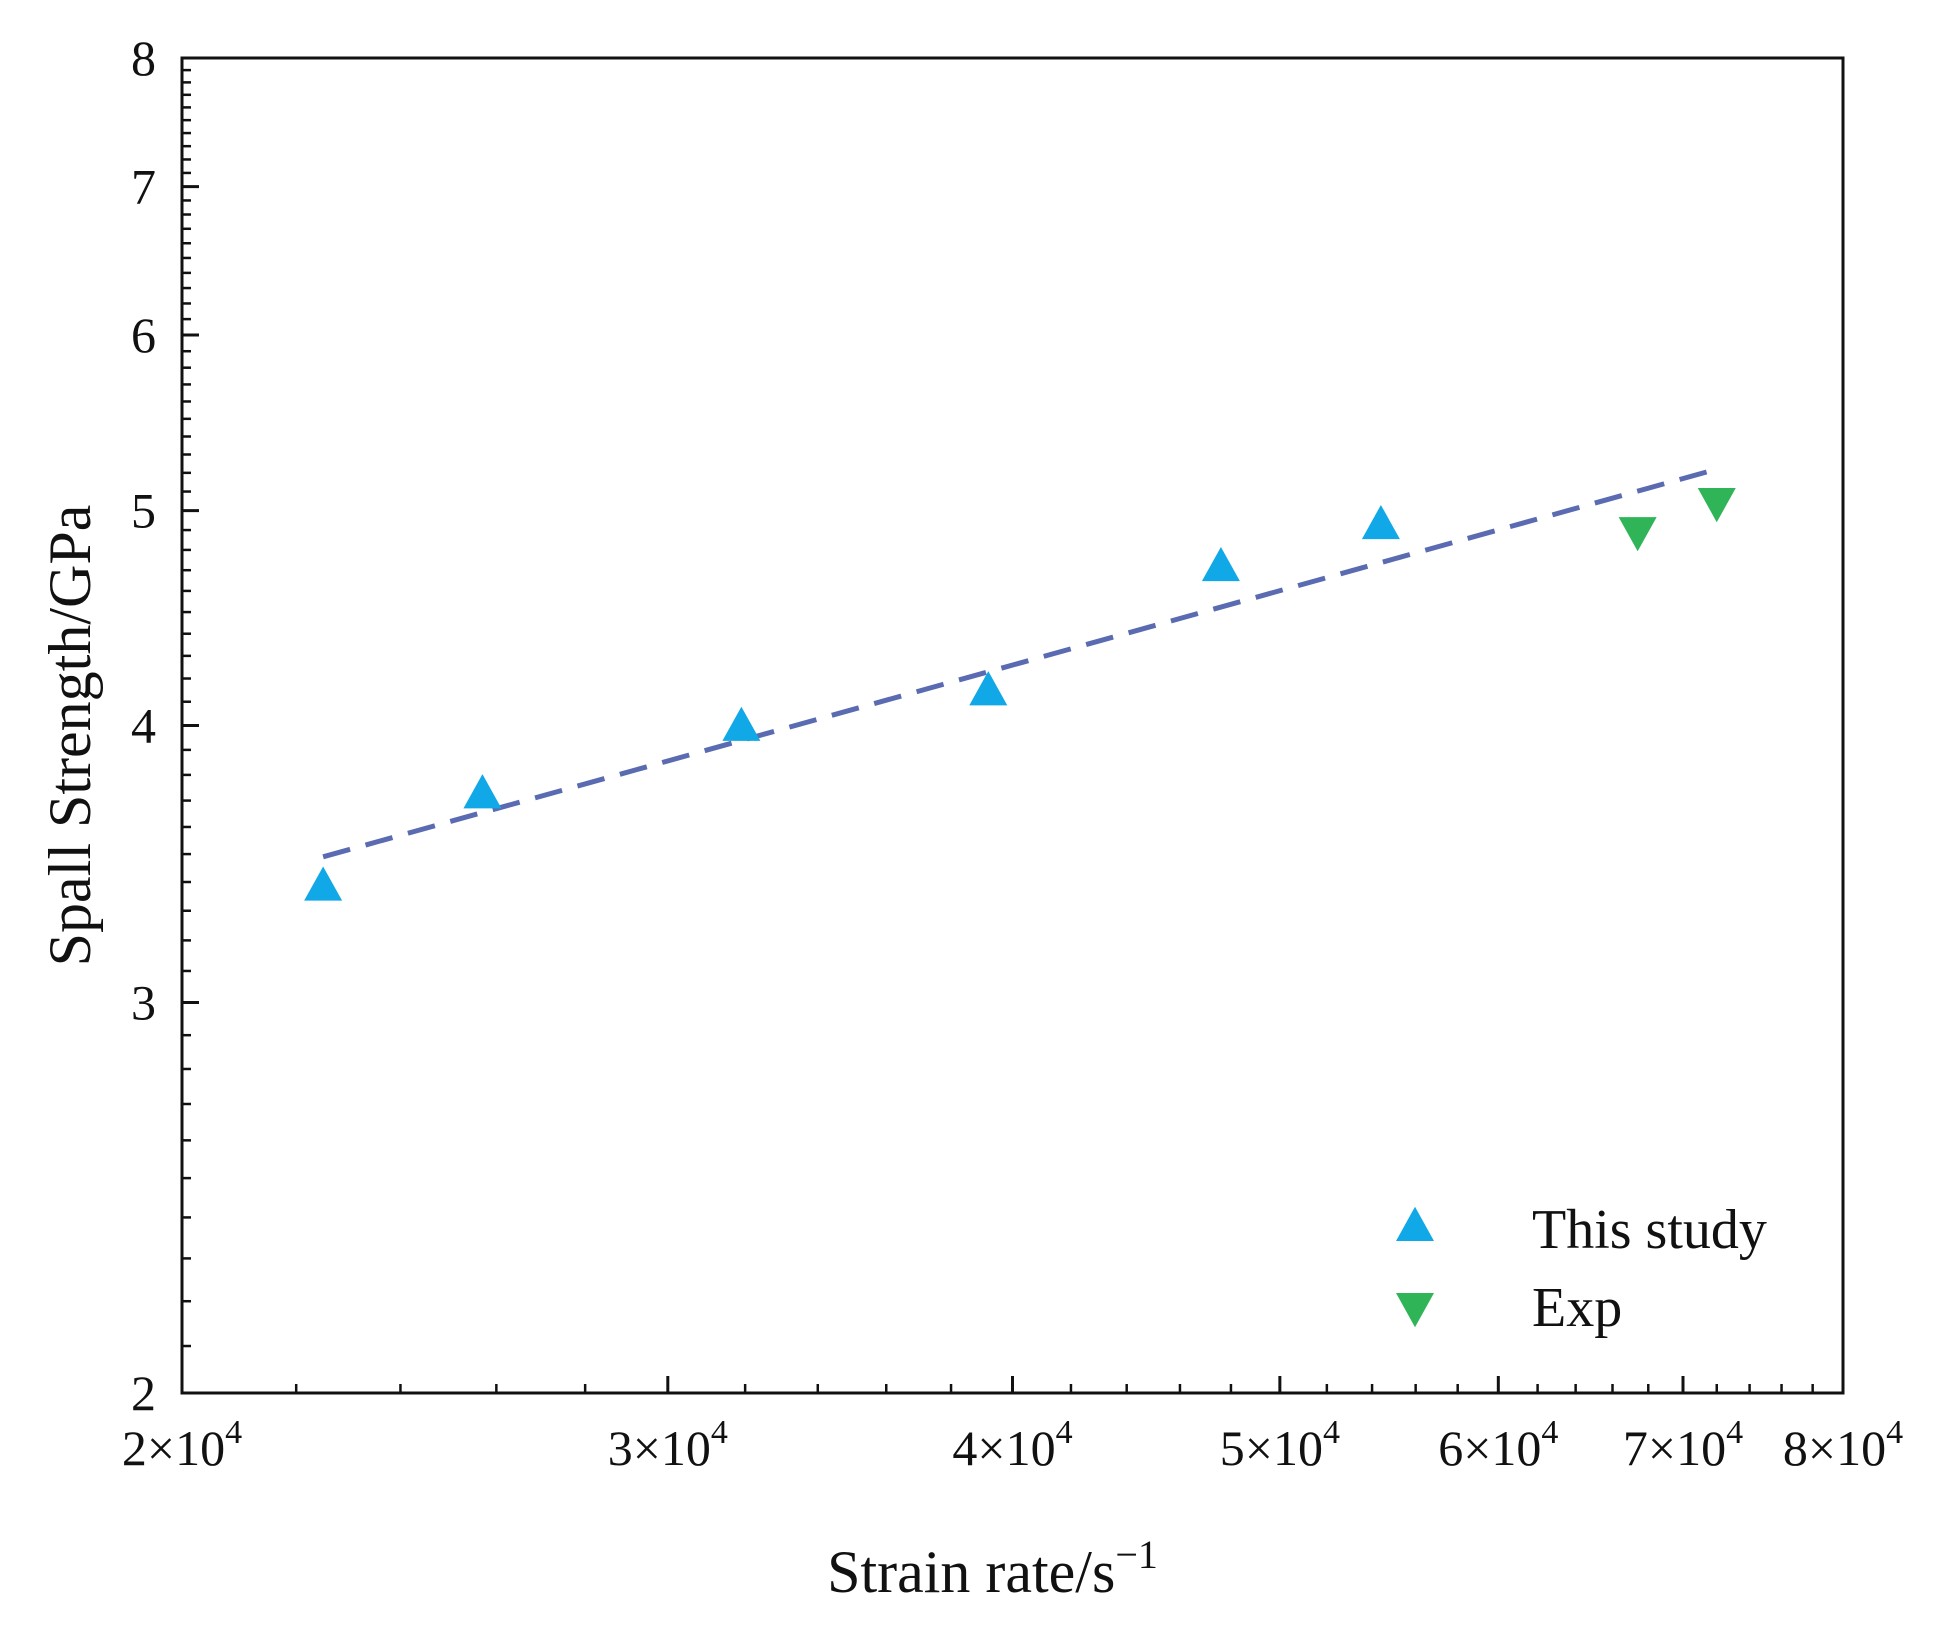 Image resolution: width=1943 pixels, height=1631 pixels. I want to click on legend-exp-label: Exp, so click(1577, 1308).